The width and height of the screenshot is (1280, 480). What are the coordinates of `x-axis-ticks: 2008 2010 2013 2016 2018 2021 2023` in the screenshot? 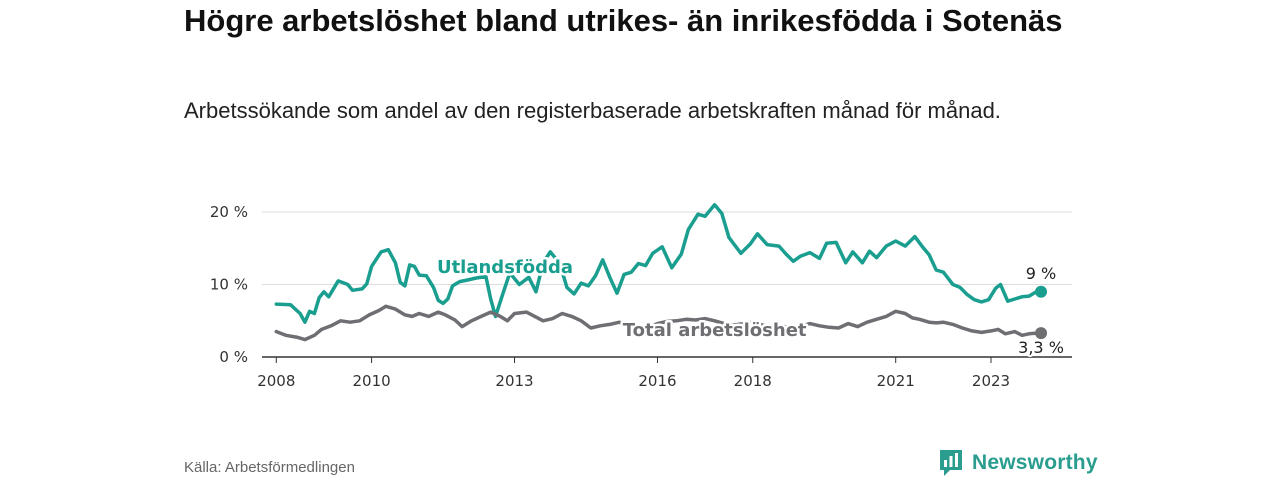 It's located at (633, 373).